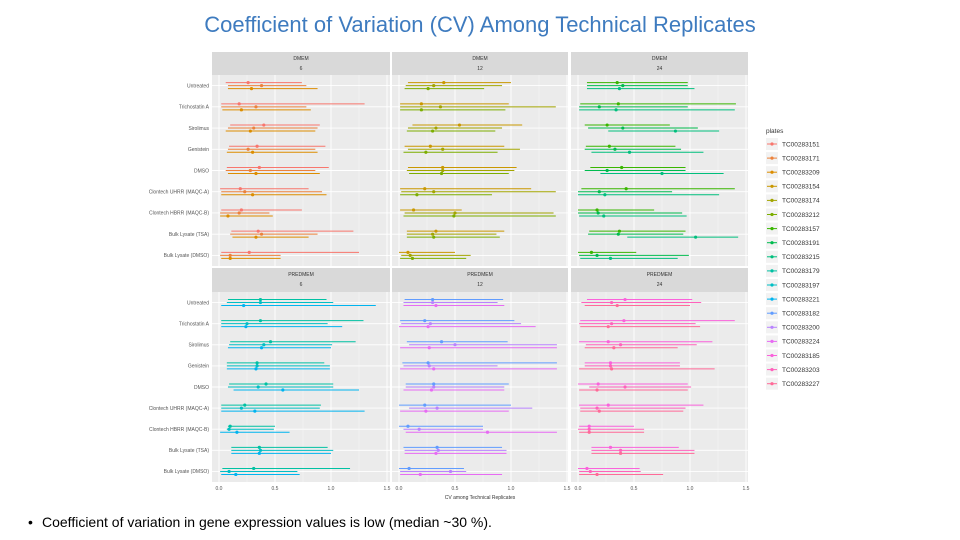 This screenshot has width=960, height=540. Describe the element at coordinates (187, 256) in the screenshot. I see `category-tick-label: Bulk Lysate (DMSO)` at that location.